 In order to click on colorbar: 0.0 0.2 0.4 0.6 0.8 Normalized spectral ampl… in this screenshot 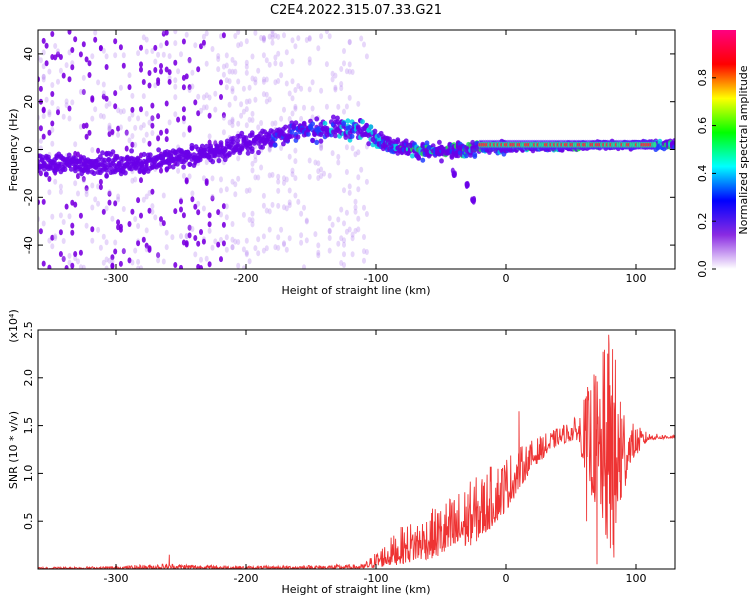, I will do `click(723, 154)`.